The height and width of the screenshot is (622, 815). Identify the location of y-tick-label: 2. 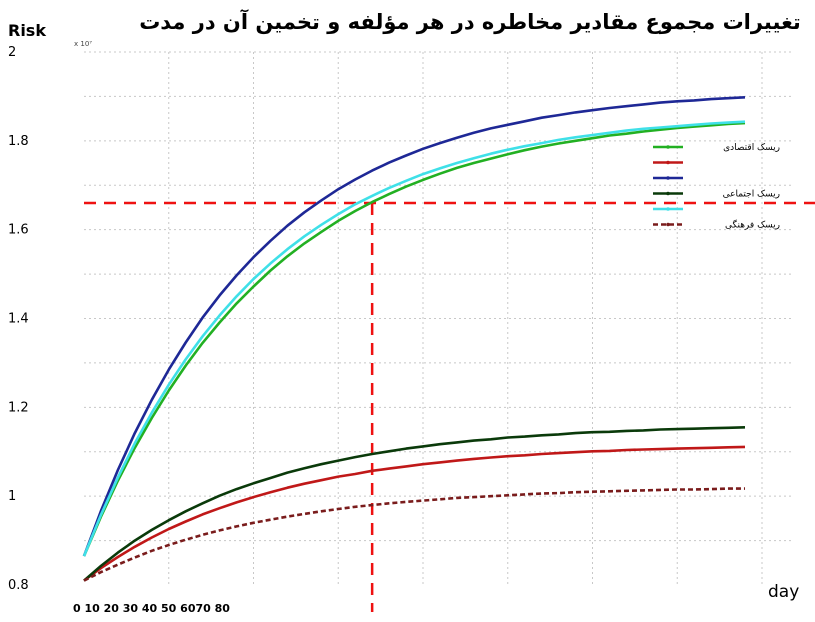
(12, 52).